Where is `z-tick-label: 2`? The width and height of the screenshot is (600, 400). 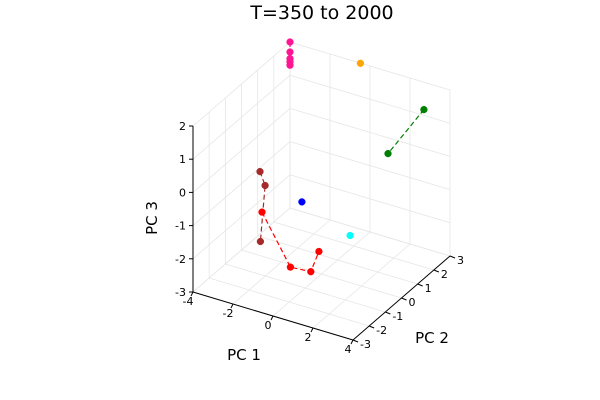
z-tick-label: 2 is located at coordinates (182, 126).